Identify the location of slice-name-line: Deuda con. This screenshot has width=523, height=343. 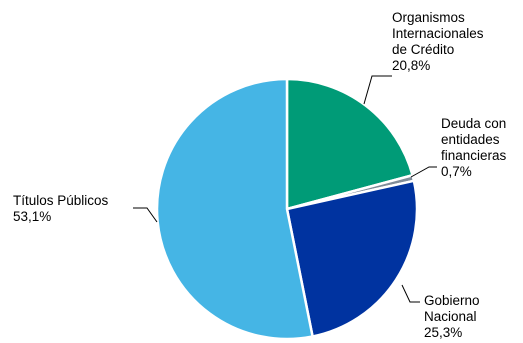
(473, 123).